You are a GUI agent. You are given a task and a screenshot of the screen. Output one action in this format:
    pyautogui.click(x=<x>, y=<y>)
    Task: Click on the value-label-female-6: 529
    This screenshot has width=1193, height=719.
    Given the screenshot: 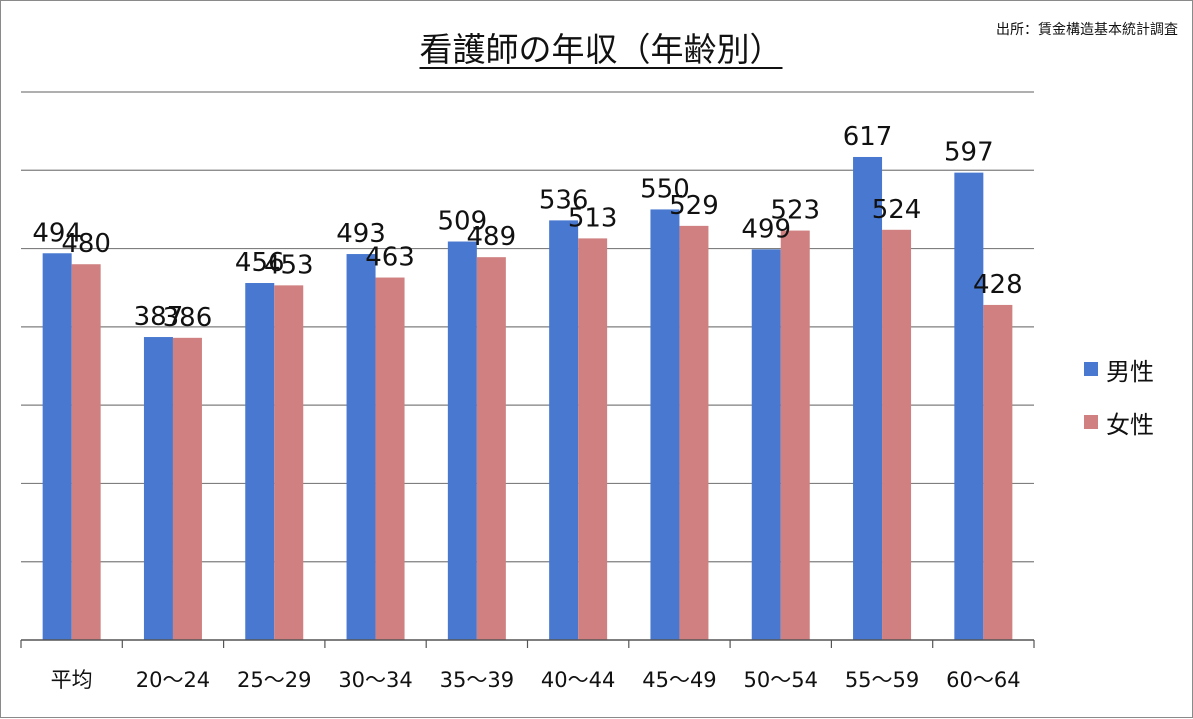 What is the action you would take?
    pyautogui.click(x=694, y=206)
    